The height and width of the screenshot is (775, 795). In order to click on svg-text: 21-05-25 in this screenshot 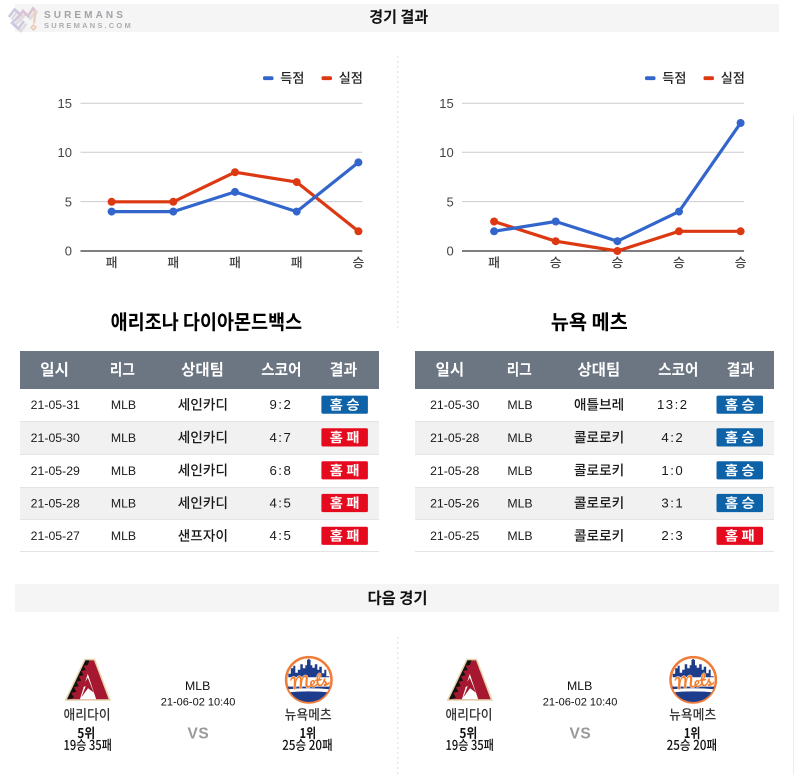, I will do `click(454, 536)`.